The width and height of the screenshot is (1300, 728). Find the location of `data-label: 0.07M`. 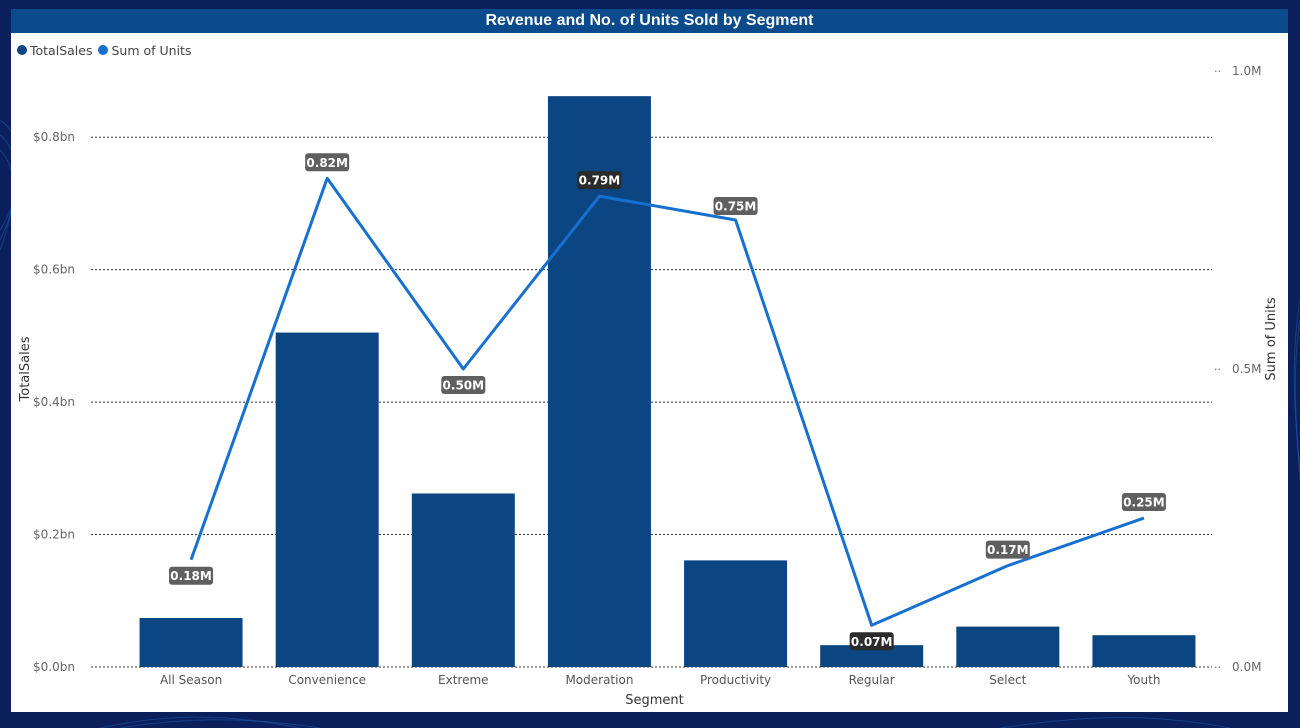

data-label: 0.07M is located at coordinates (872, 642).